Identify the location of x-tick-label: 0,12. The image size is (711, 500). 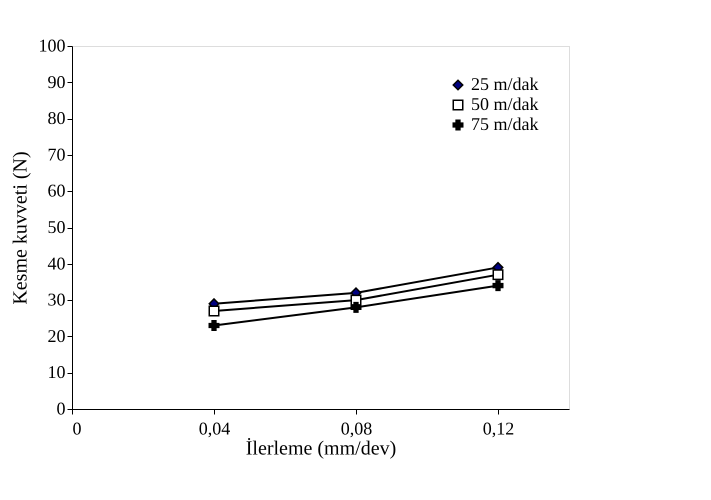
(498, 428).